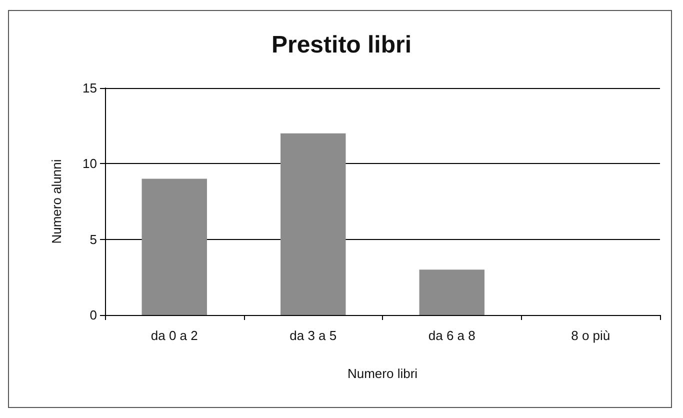  Describe the element at coordinates (93, 315) in the screenshot. I see `y-tick-label: 0` at that location.